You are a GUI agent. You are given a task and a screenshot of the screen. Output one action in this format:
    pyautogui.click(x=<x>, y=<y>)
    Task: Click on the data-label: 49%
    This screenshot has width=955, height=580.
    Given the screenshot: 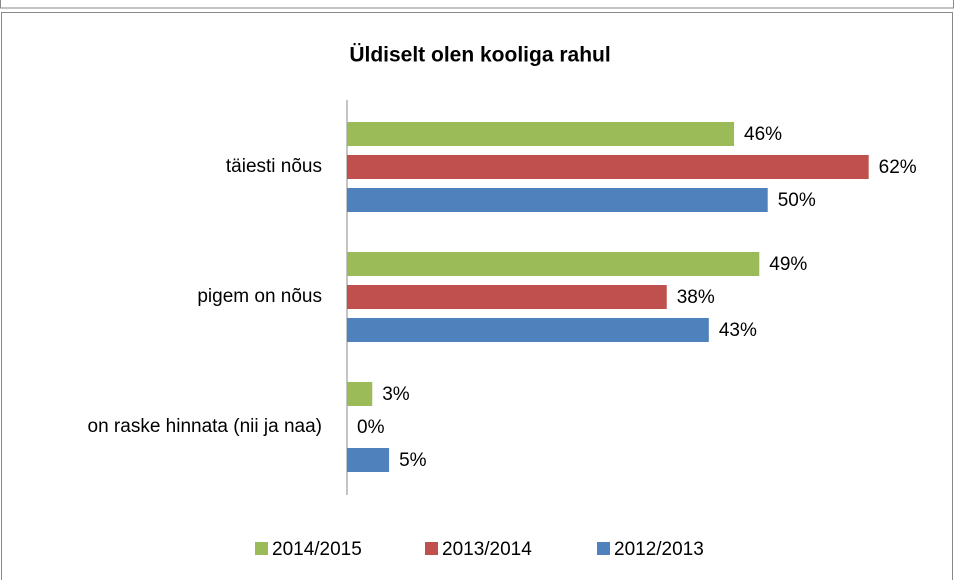 What is the action you would take?
    pyautogui.click(x=788, y=264)
    